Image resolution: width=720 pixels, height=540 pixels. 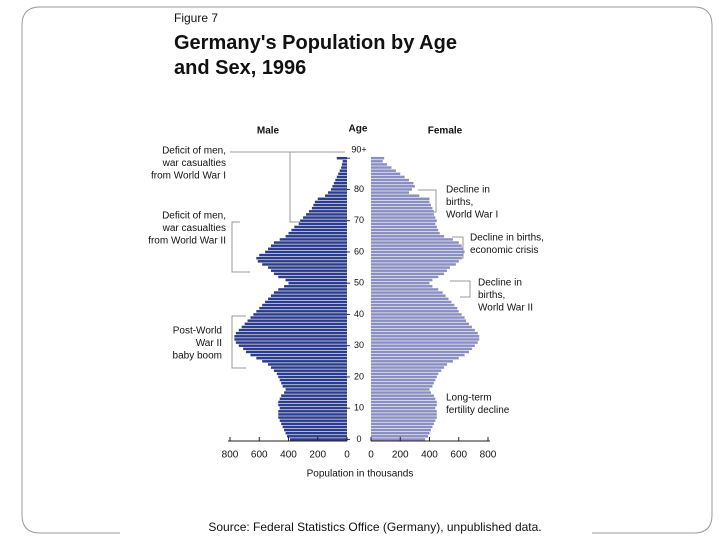 What do you see at coordinates (315, 43) in the screenshot?
I see `chart-title: Germany's Population by Age` at bounding box center [315, 43].